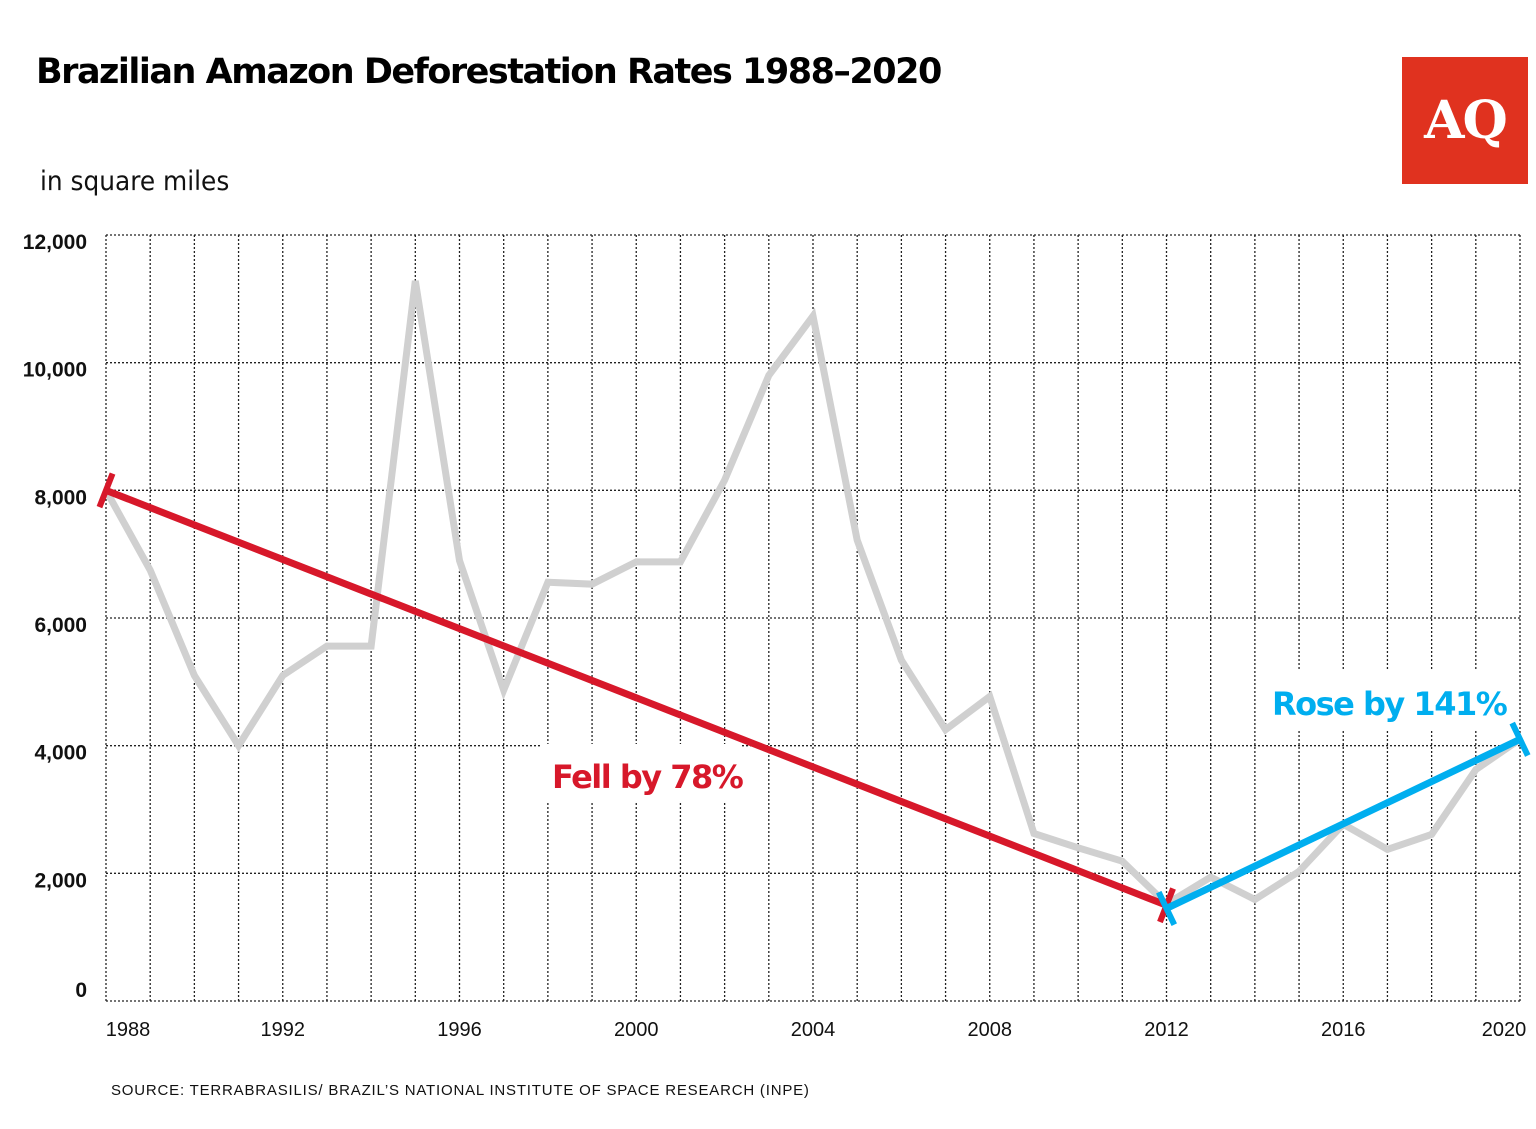 The height and width of the screenshot is (1129, 1536). Describe the element at coordinates (60, 625) in the screenshot. I see `y-tick-label: 6,000` at that location.